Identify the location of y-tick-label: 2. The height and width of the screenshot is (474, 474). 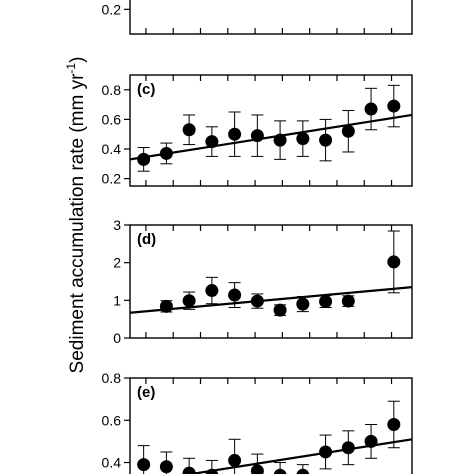
(117, 263).